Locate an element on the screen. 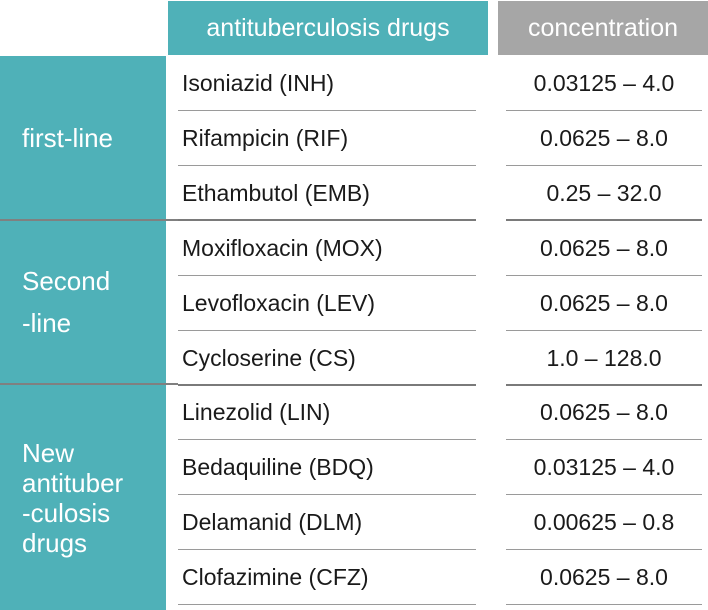  group-first-line: first-line is located at coordinates (83, 137).